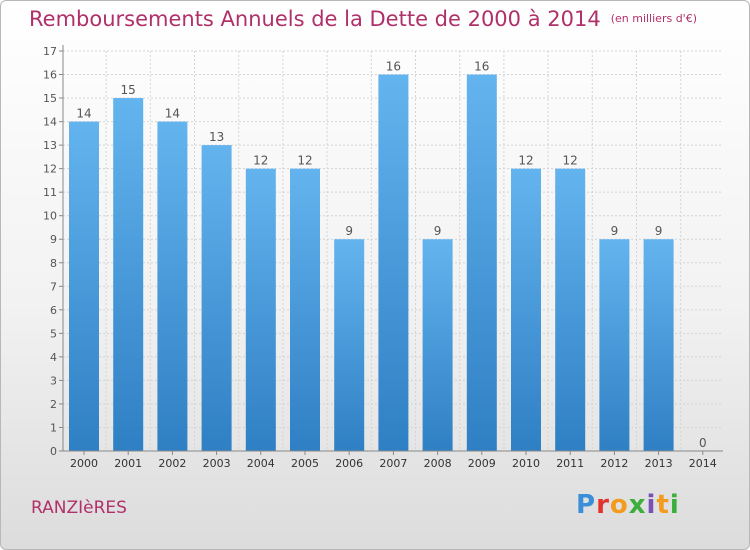 This screenshot has height=550, width=750. Describe the element at coordinates (526, 463) in the screenshot. I see `x-tick-label: 2010` at that location.